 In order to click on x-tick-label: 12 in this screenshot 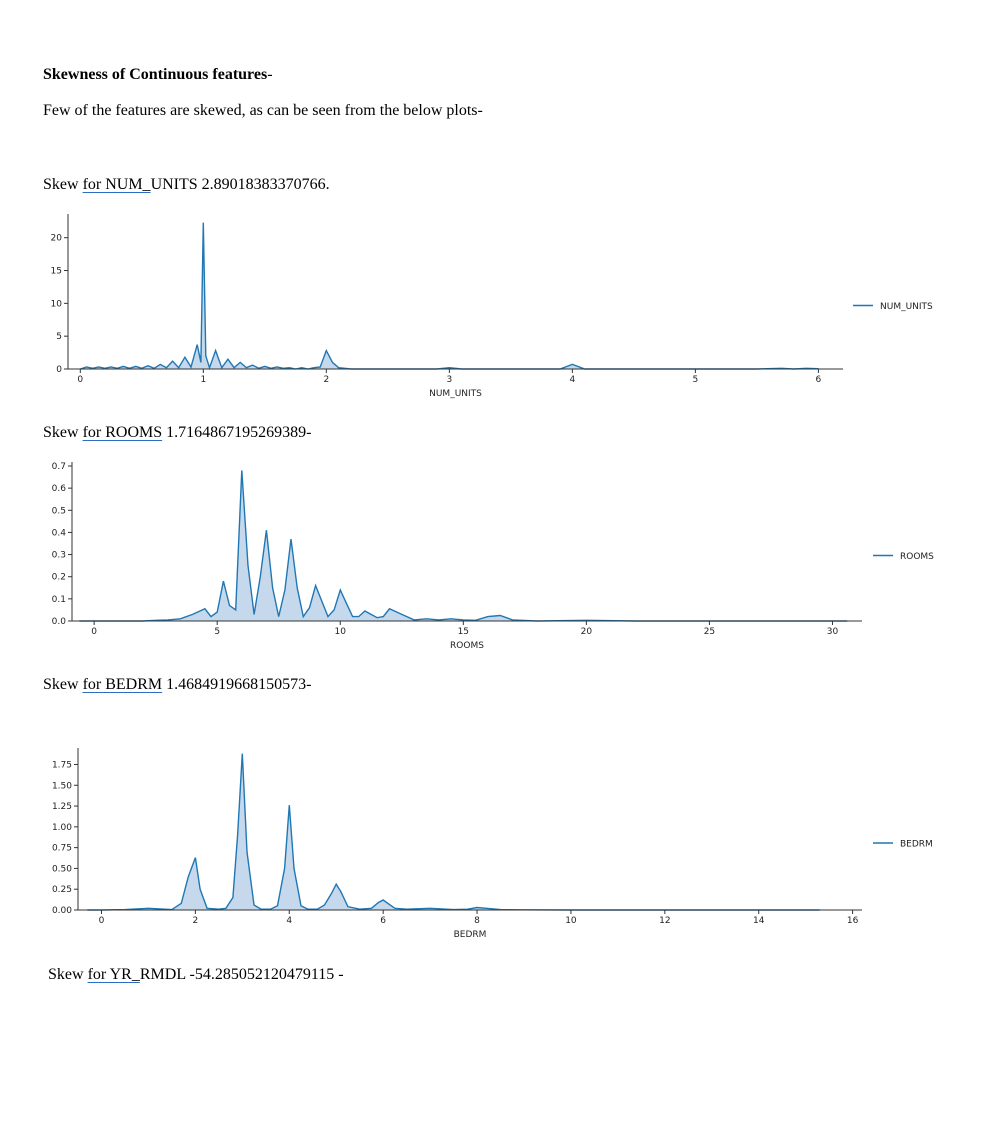, I will do `click(664, 921)`.